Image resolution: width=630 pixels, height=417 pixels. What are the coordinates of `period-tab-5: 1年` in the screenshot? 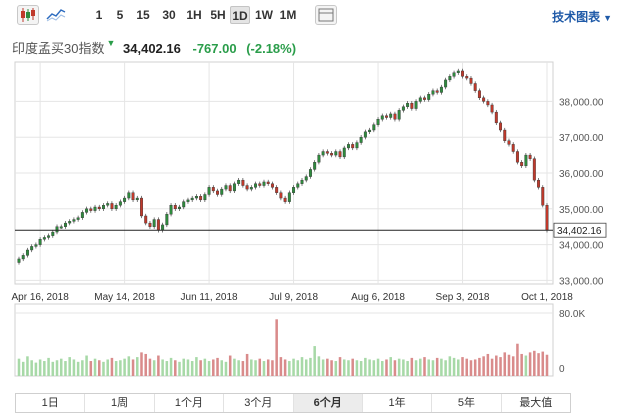 It's located at (398, 403).